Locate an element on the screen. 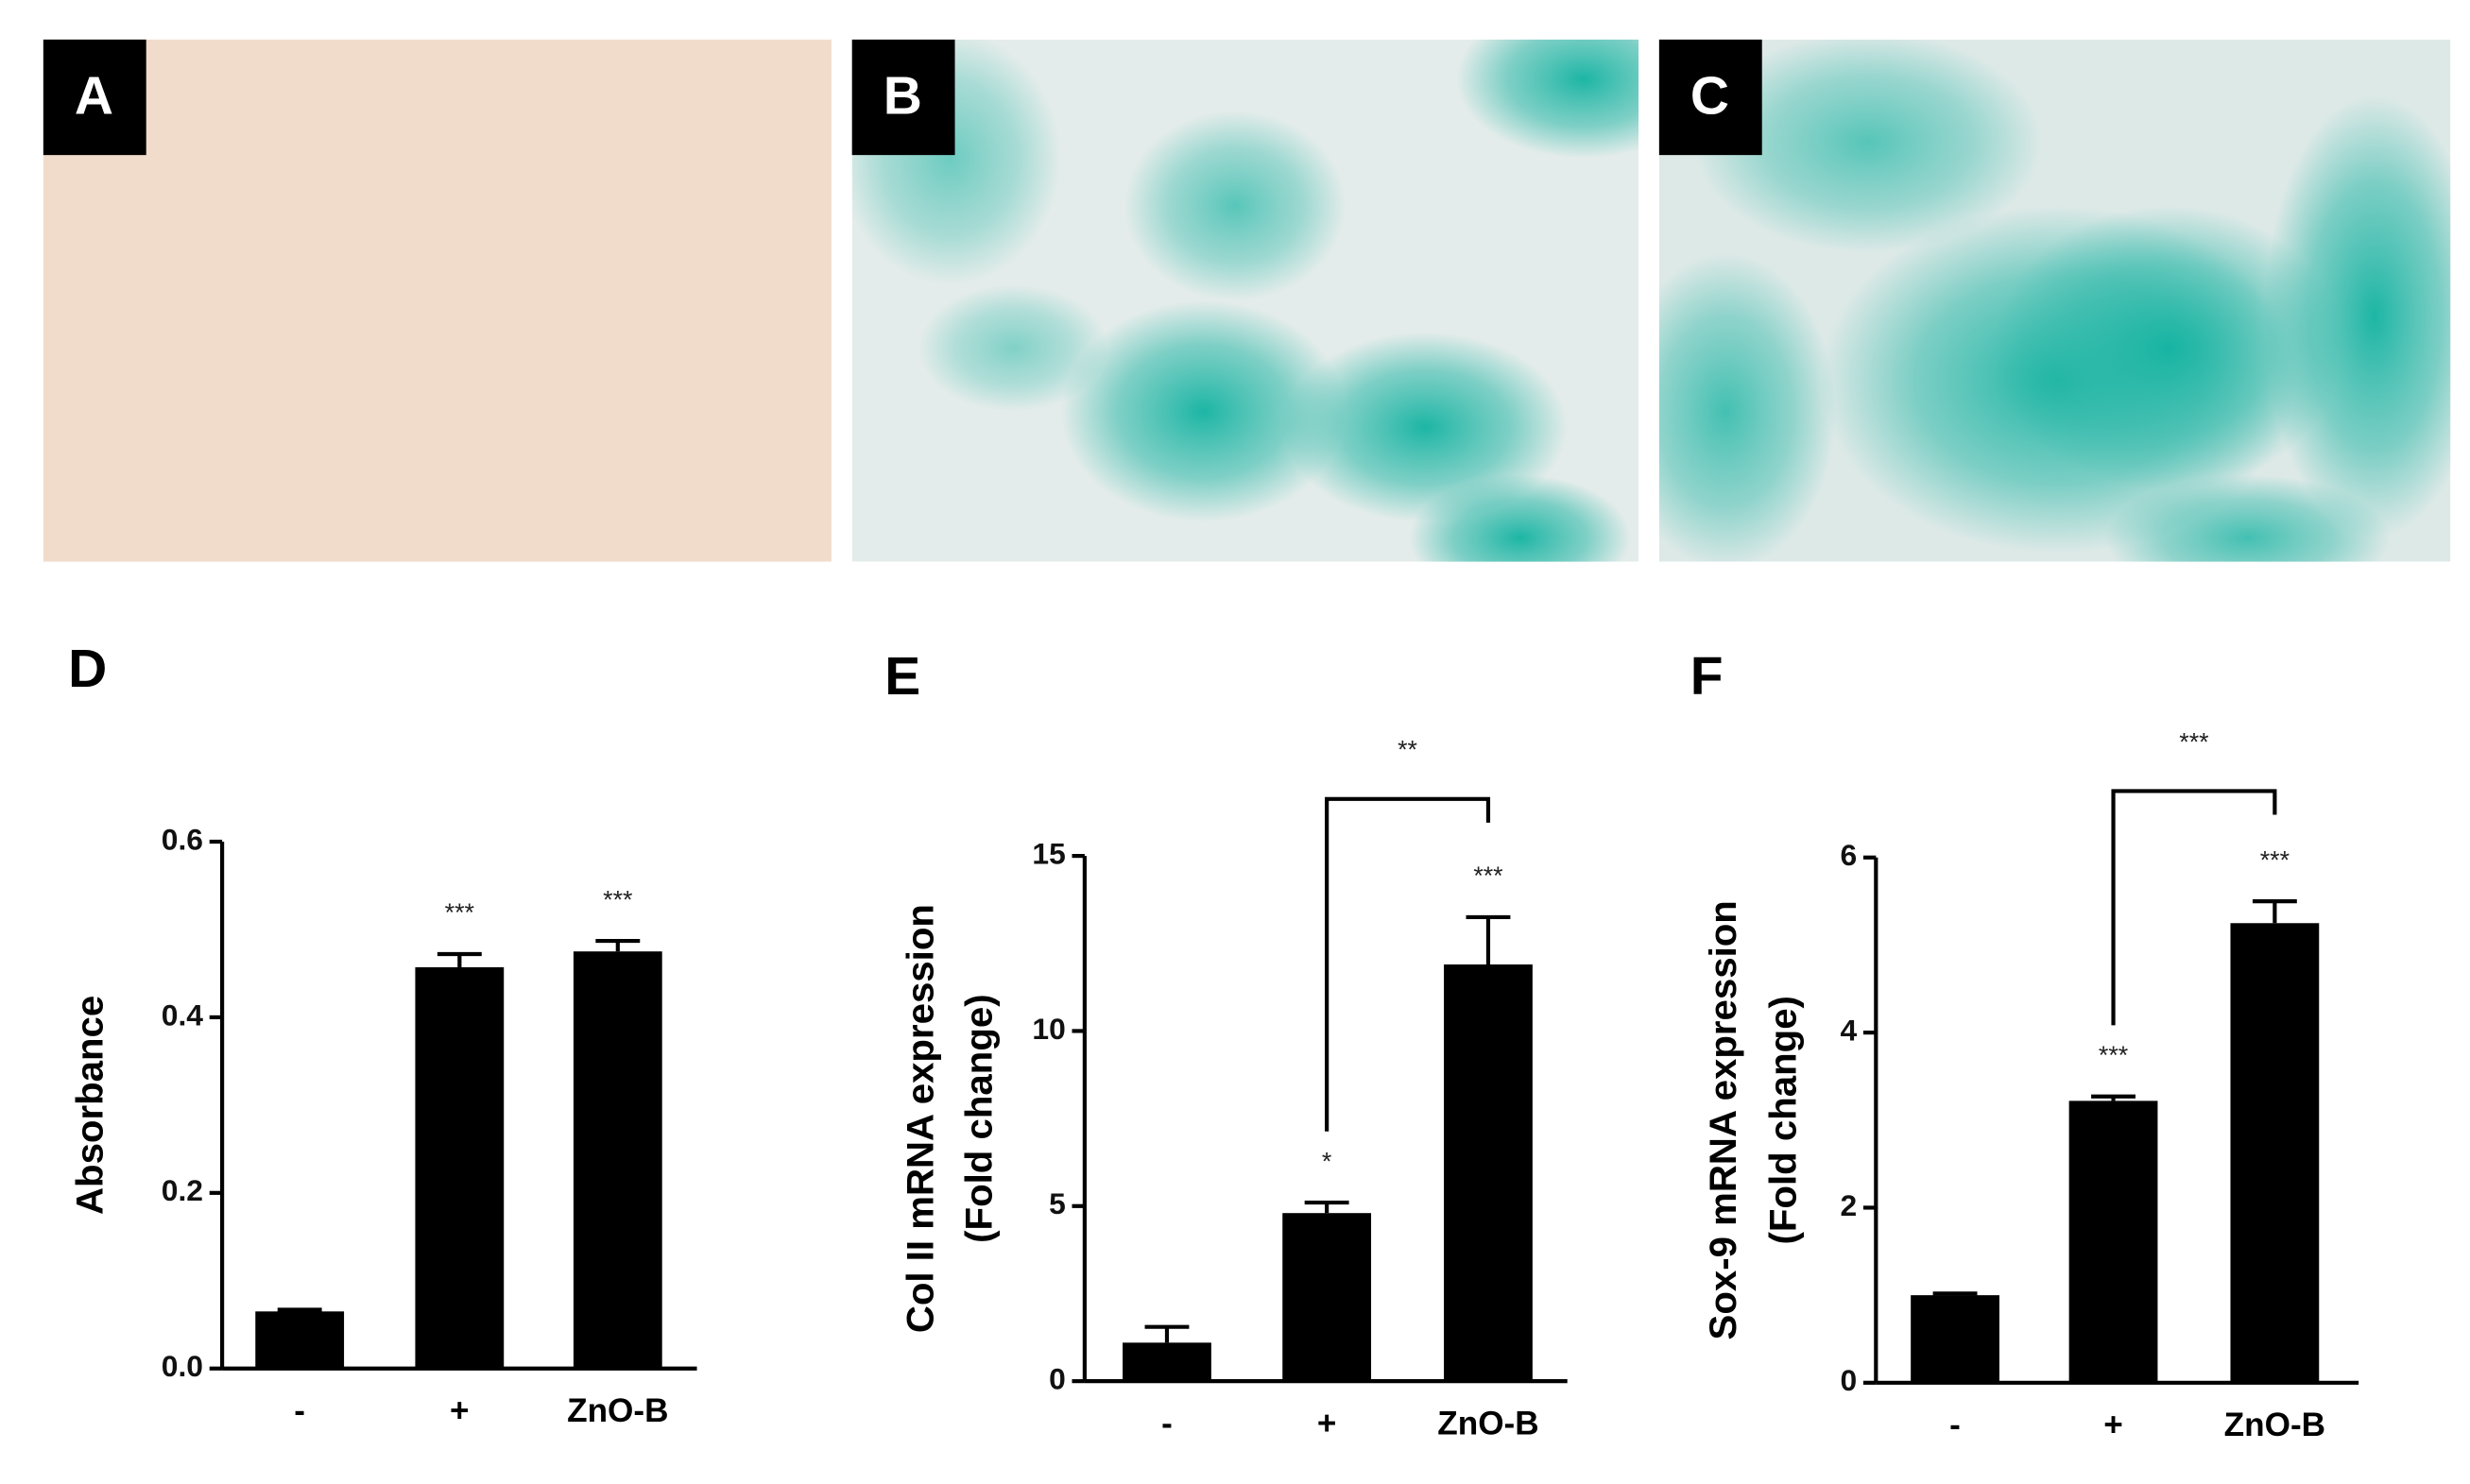 The height and width of the screenshot is (1484, 2470). panel-label: C is located at coordinates (1709, 96).